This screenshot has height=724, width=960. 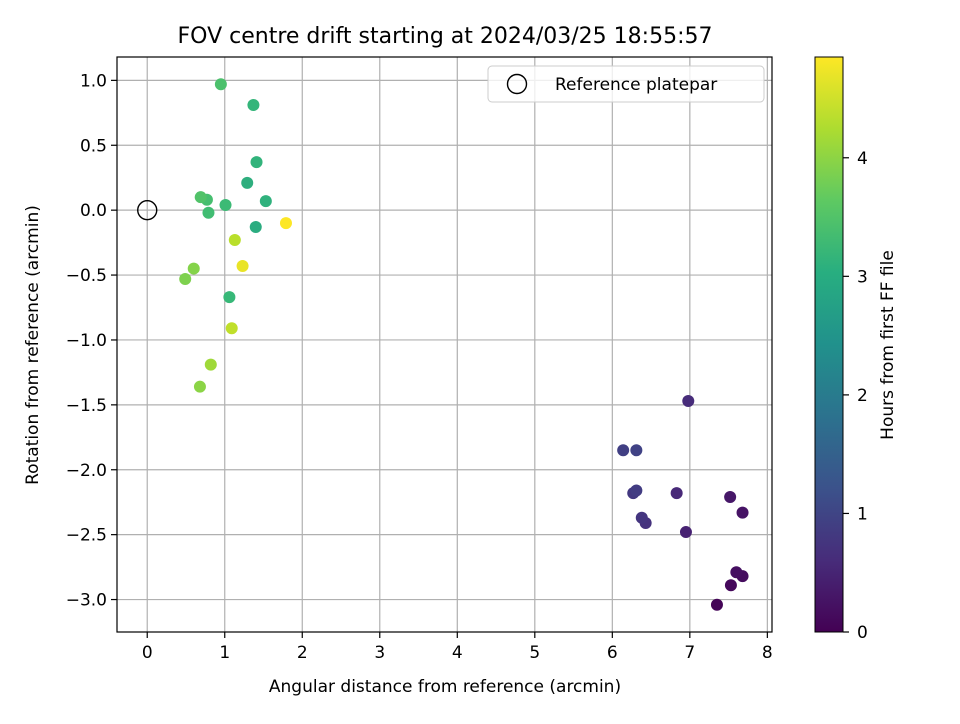 What do you see at coordinates (302, 653) in the screenshot?
I see `x-tick-label: 2` at bounding box center [302, 653].